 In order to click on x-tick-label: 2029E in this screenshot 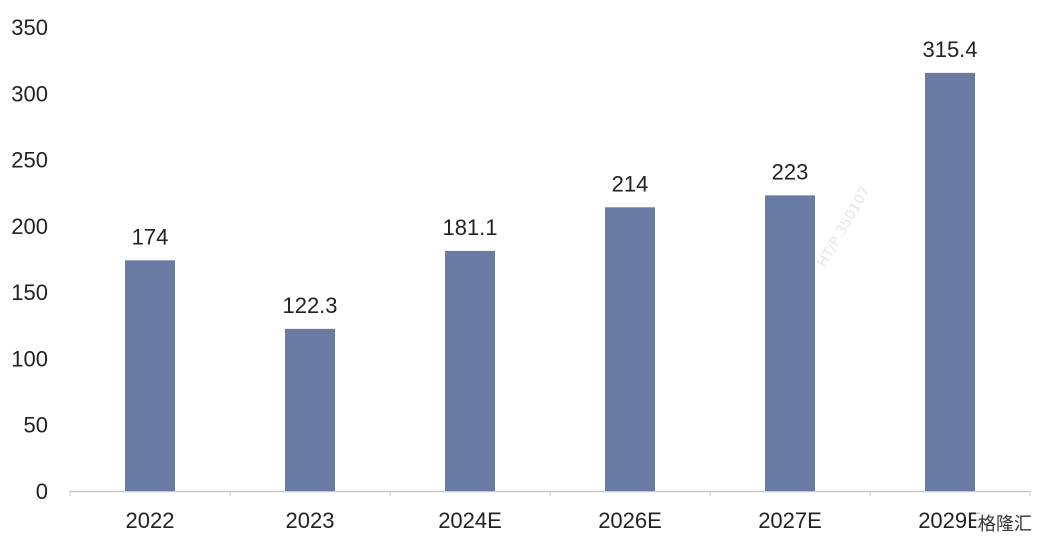, I will do `click(950, 520)`.